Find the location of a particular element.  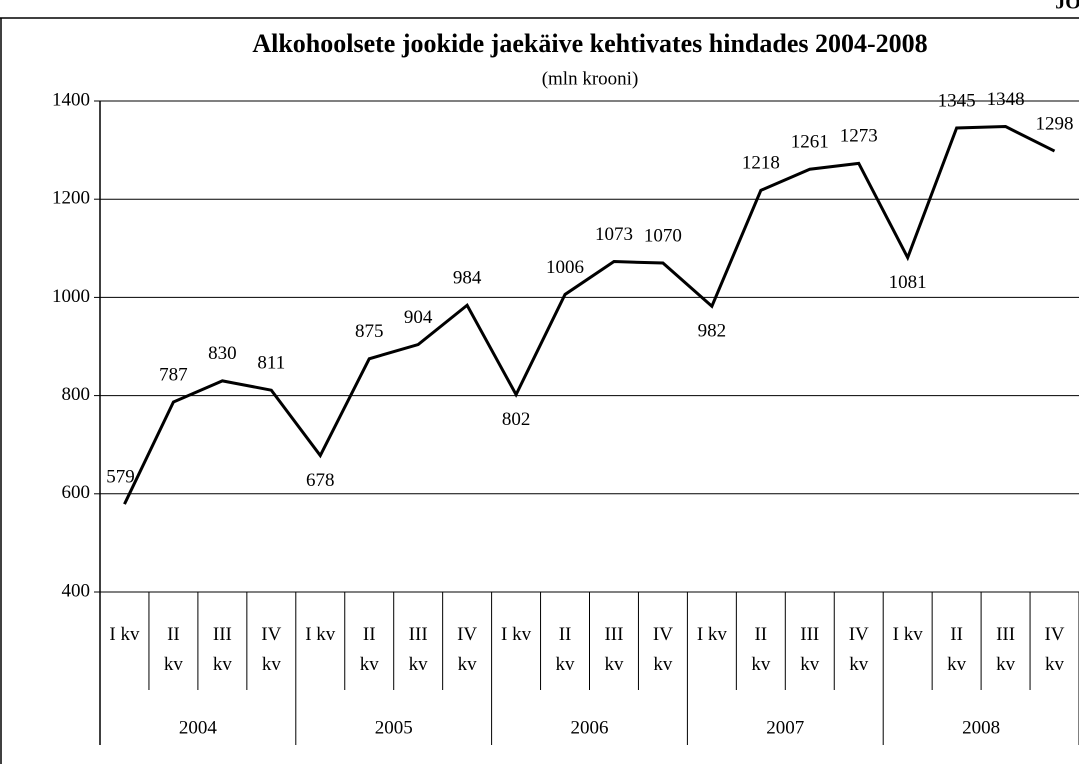

data-label: 875 is located at coordinates (369, 331).